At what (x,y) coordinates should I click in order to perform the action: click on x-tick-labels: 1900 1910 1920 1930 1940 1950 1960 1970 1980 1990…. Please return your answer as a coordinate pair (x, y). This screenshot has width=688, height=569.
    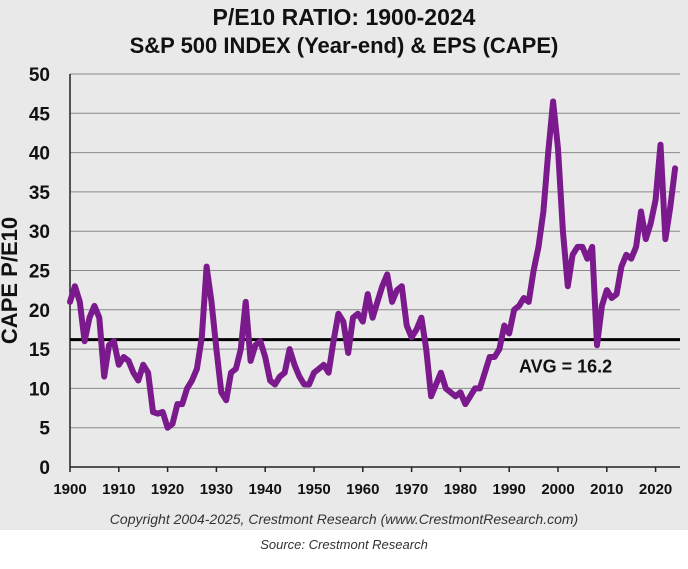
    Looking at the image, I should click on (362, 489).